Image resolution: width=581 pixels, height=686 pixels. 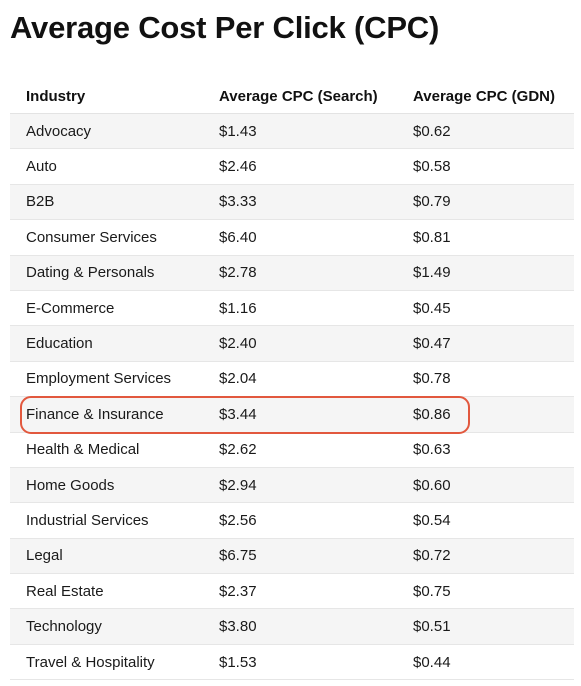 I want to click on table-row: Industrial Services $2.56 $0.54, so click(x=292, y=520).